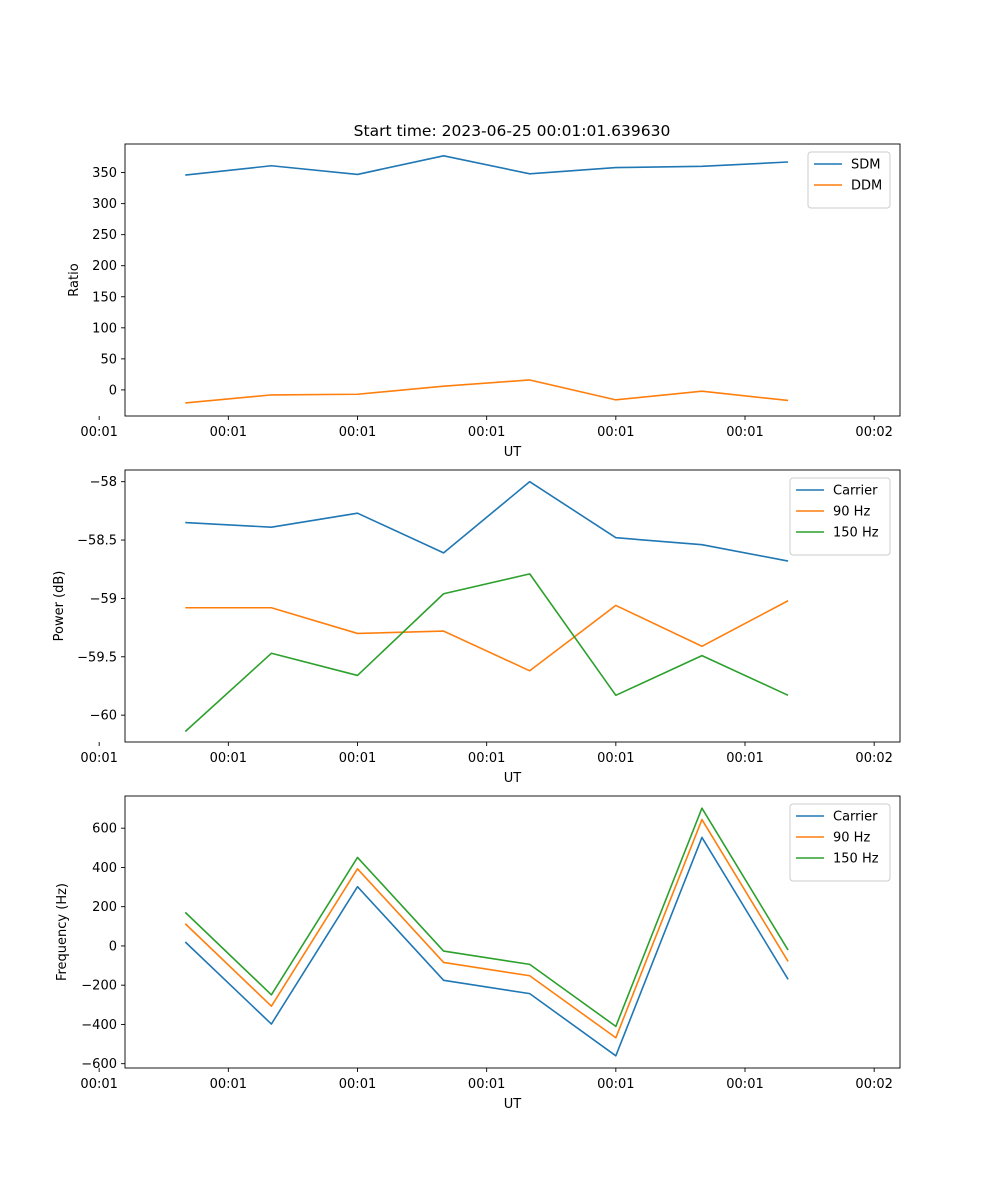 The width and height of the screenshot is (1000, 1200). What do you see at coordinates (74, 279) in the screenshot?
I see `y-axis-label: Ratio` at bounding box center [74, 279].